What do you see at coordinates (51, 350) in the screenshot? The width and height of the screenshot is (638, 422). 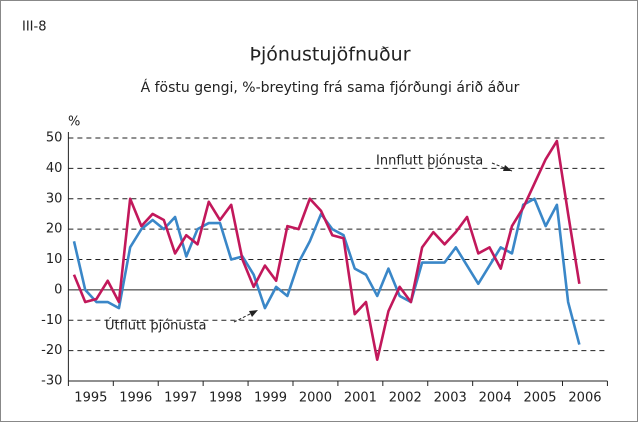 I see `y-tick-label: -20` at bounding box center [51, 350].